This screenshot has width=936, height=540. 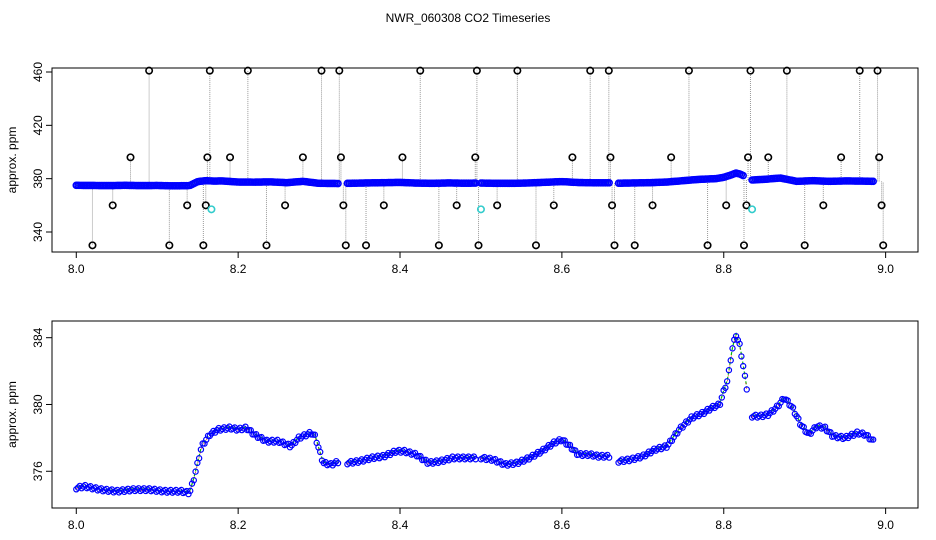 What do you see at coordinates (723, 269) in the screenshot?
I see `x-tick-label: 8.8` at bounding box center [723, 269].